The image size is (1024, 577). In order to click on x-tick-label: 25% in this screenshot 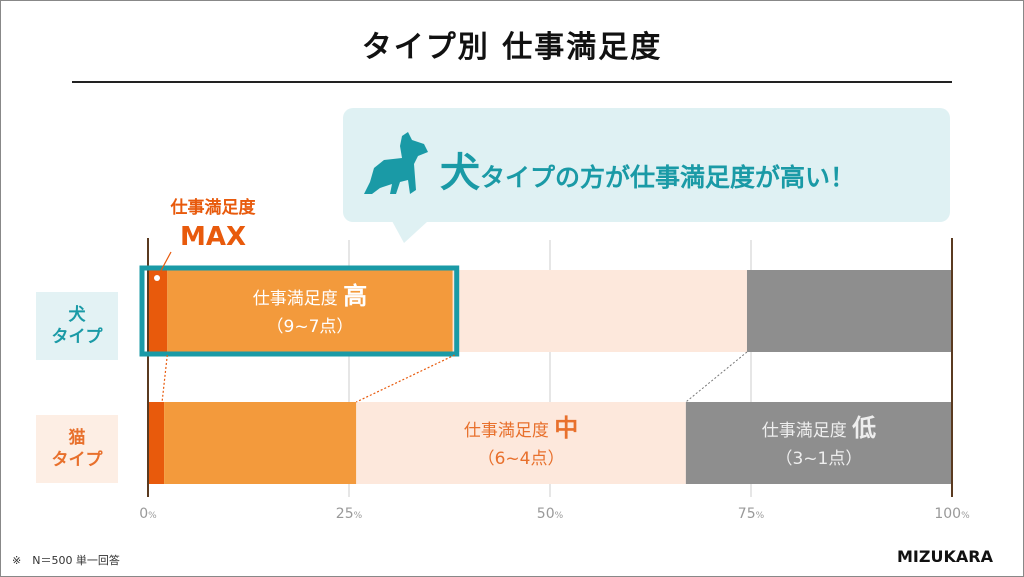, I will do `click(349, 514)`.